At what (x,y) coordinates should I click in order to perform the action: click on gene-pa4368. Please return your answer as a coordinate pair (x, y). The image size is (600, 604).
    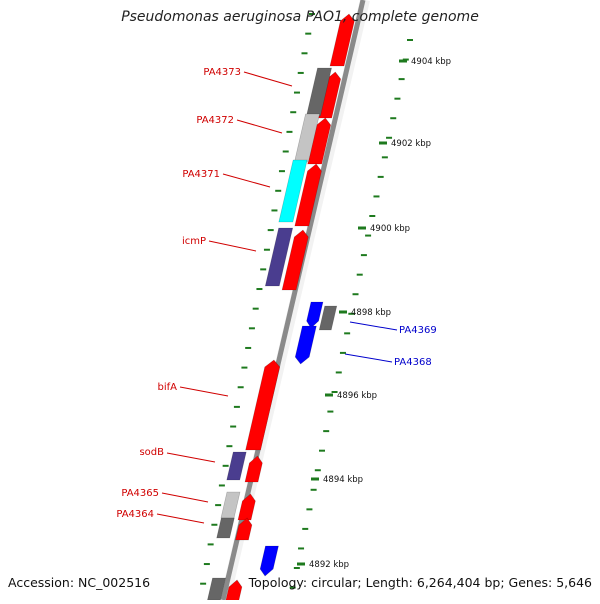
    Looking at the image, I should click on (305, 345).